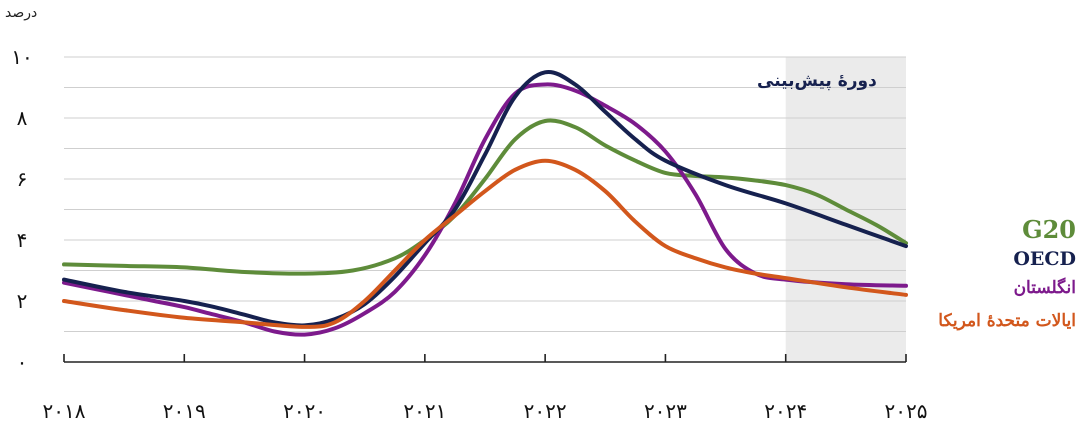 This screenshot has width=1083, height=444. Describe the element at coordinates (485, 388) in the screenshot. I see `x-axis: ۲۰۱۸ ۲۰۱۹ ۲۰۲۰ ۲۰۲۱ ۲۰۲۲ ۲۰۲۳ ۲۰۲۴ ۲۰۲۵` at that location.